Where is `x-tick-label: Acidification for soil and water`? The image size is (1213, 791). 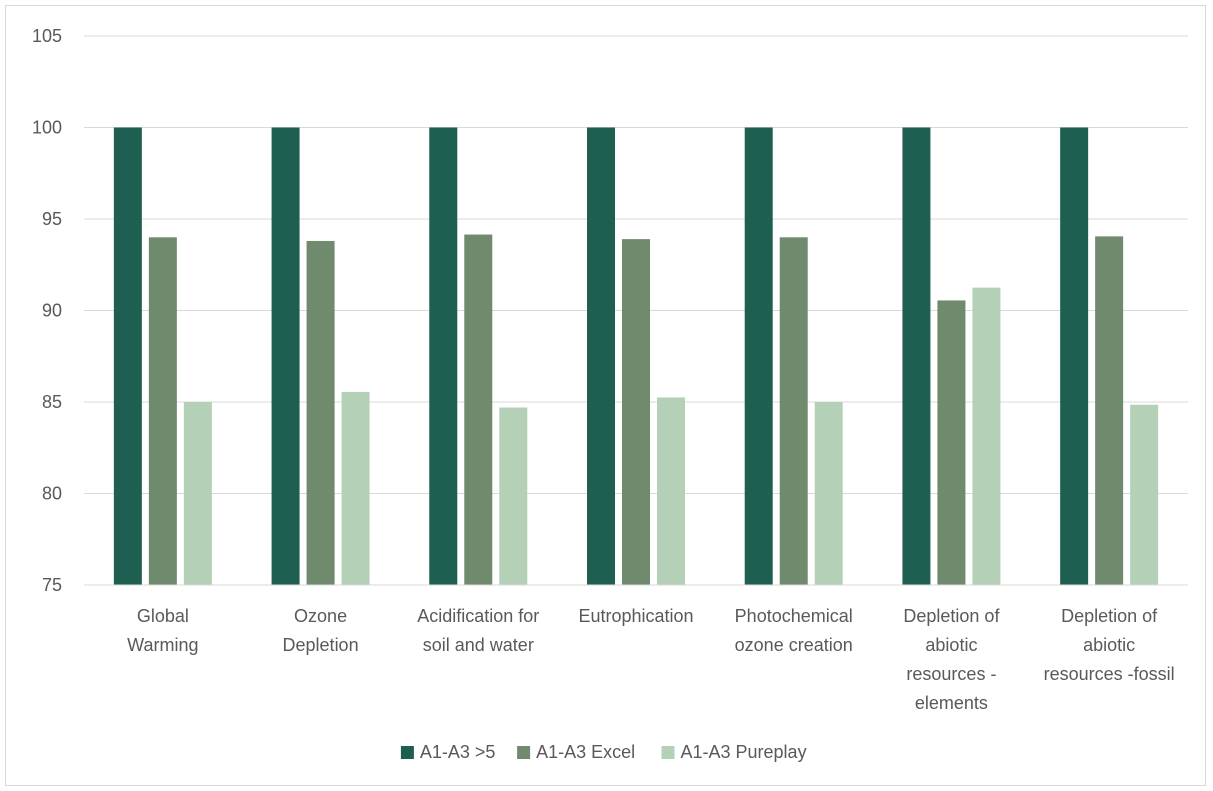
x-tick-label: Acidification for soil and water is located at coordinates (478, 630).